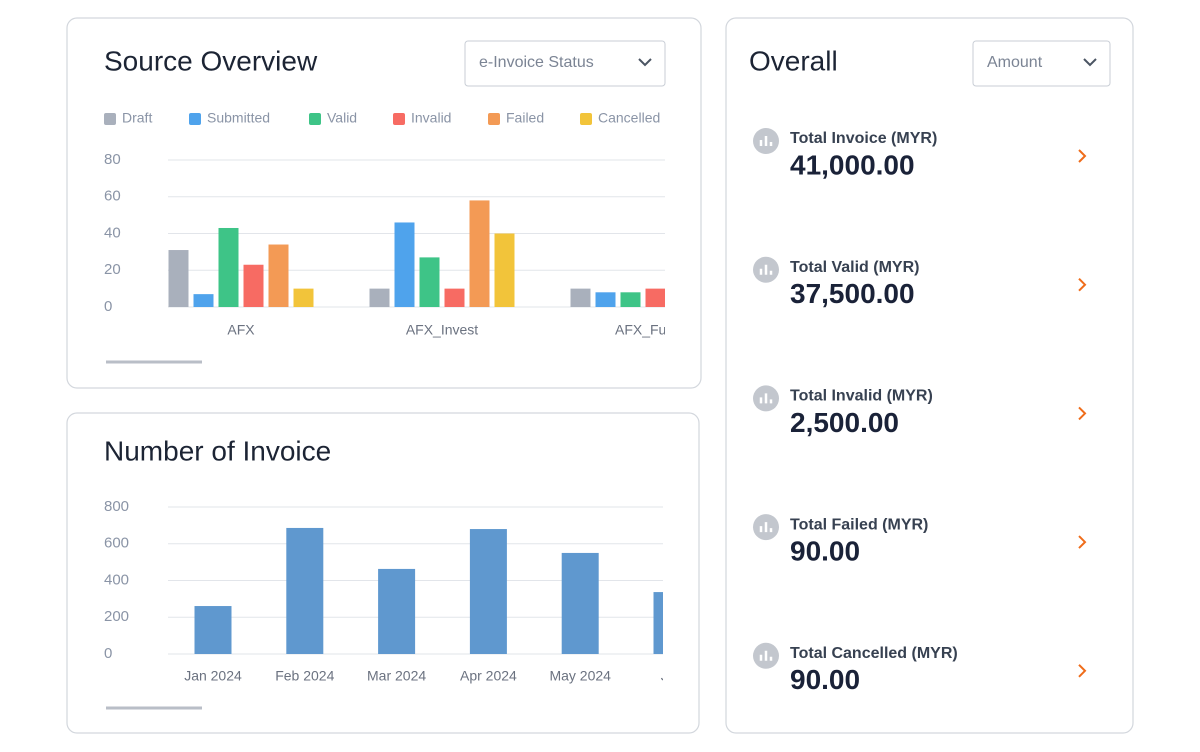 The image size is (1200, 752). I want to click on overall-title: Overall, so click(793, 60).